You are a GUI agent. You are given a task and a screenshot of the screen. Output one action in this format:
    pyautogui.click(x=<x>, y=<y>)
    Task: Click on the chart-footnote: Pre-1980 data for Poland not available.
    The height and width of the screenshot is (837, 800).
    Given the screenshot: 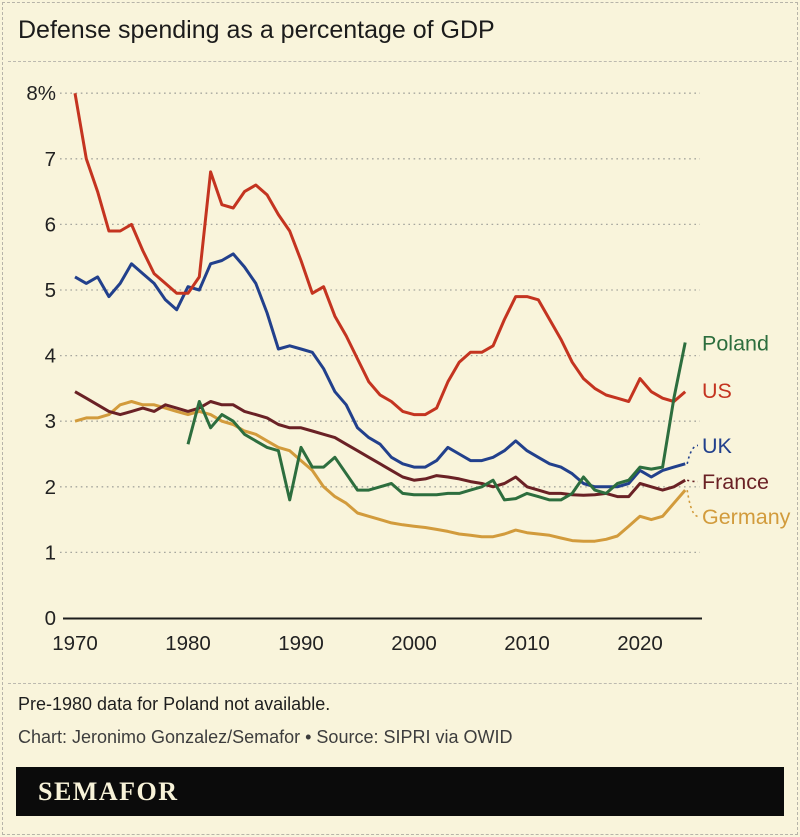 What is the action you would take?
    pyautogui.click(x=174, y=704)
    